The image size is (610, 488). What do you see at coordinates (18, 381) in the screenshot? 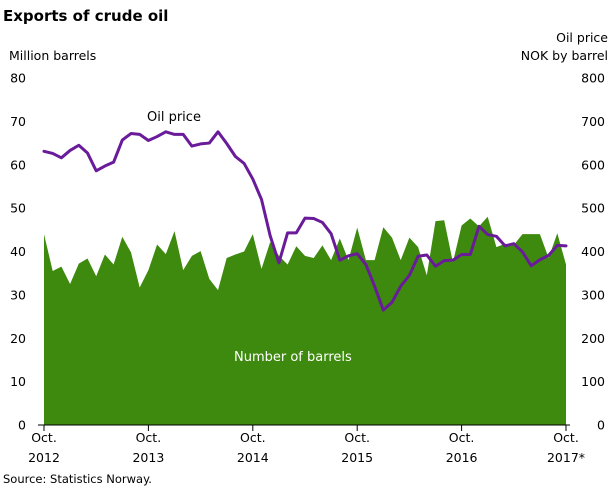
I see `left-tick-label: 10` at bounding box center [18, 381].